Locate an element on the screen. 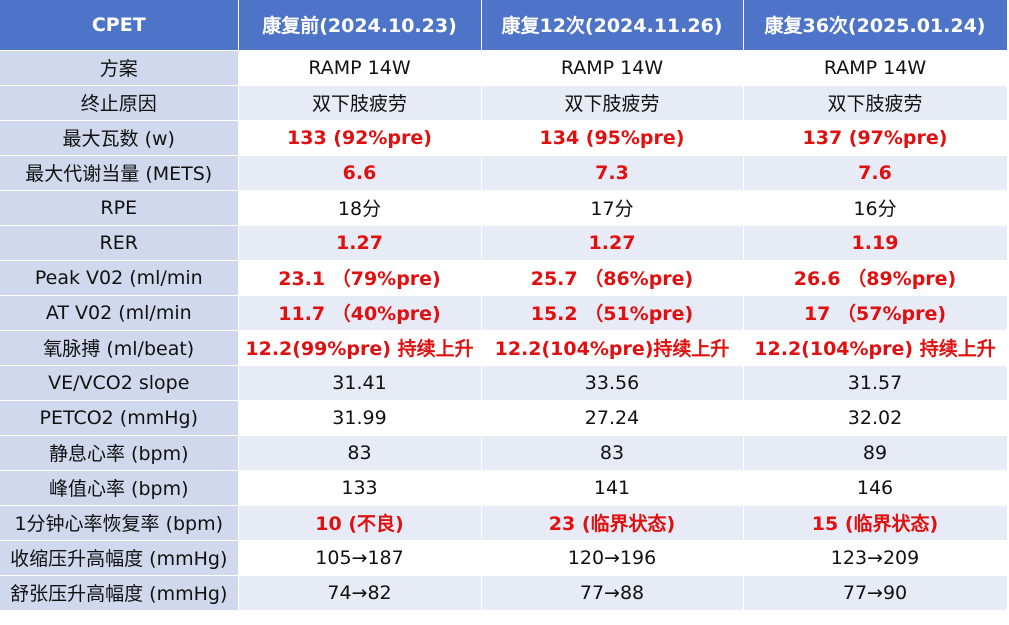 The image size is (1009, 625). row-value: 133 (92%pre) is located at coordinates (360, 137).